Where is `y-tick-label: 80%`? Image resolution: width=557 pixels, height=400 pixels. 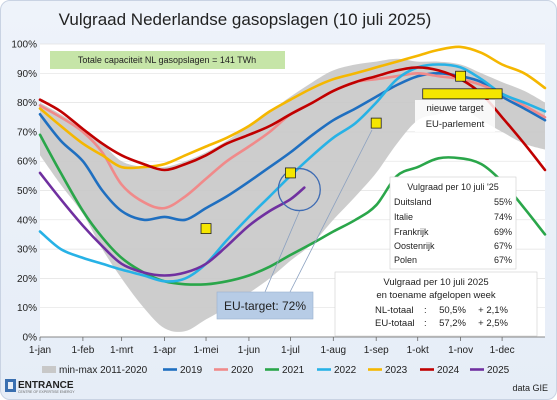 y-tick-label: 80% is located at coordinates (27, 103).